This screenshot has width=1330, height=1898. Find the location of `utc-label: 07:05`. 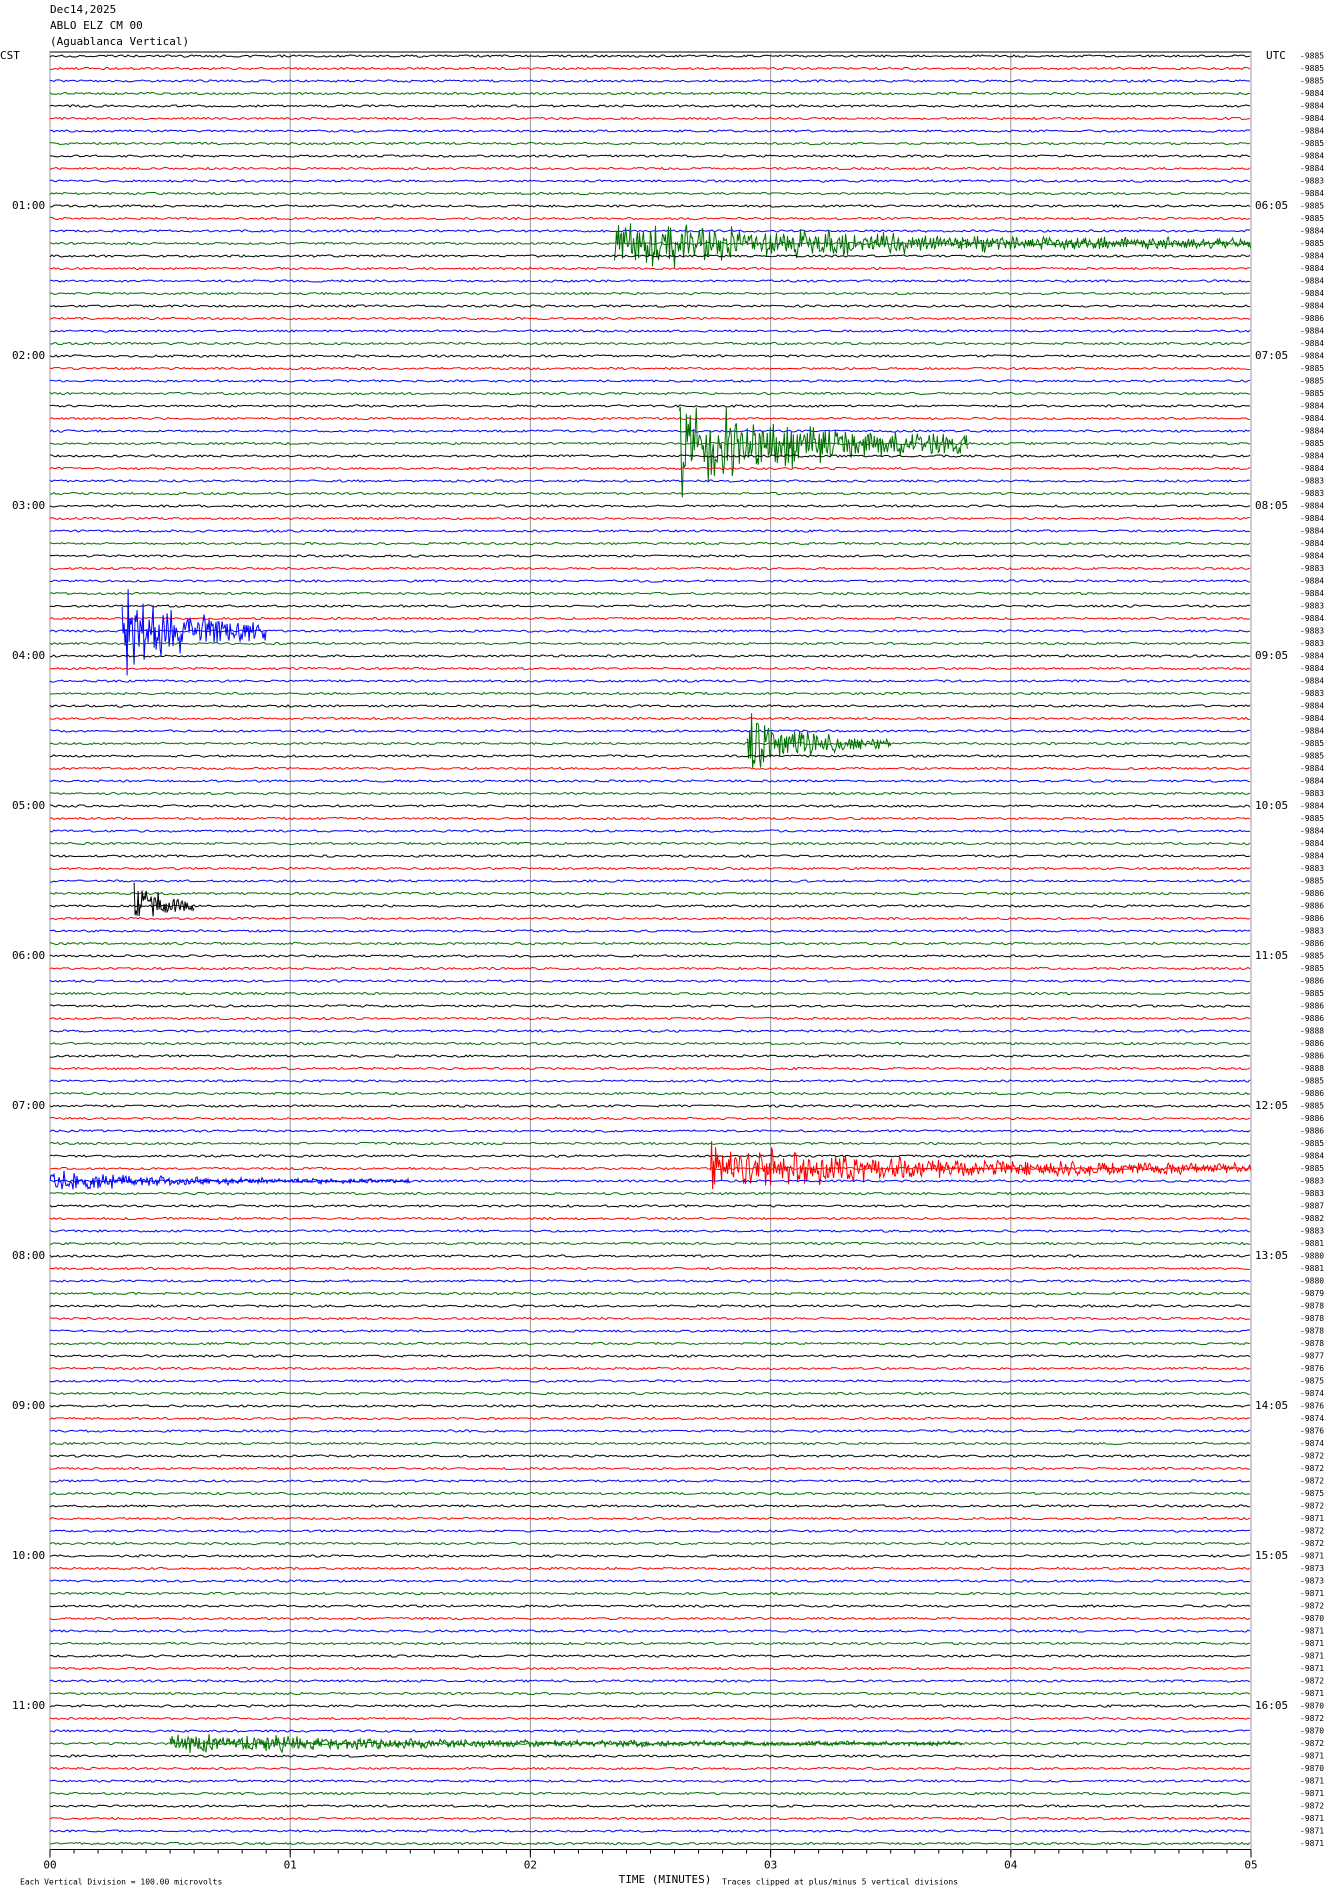

utc-label: 07:05 is located at coordinates (1271, 355).